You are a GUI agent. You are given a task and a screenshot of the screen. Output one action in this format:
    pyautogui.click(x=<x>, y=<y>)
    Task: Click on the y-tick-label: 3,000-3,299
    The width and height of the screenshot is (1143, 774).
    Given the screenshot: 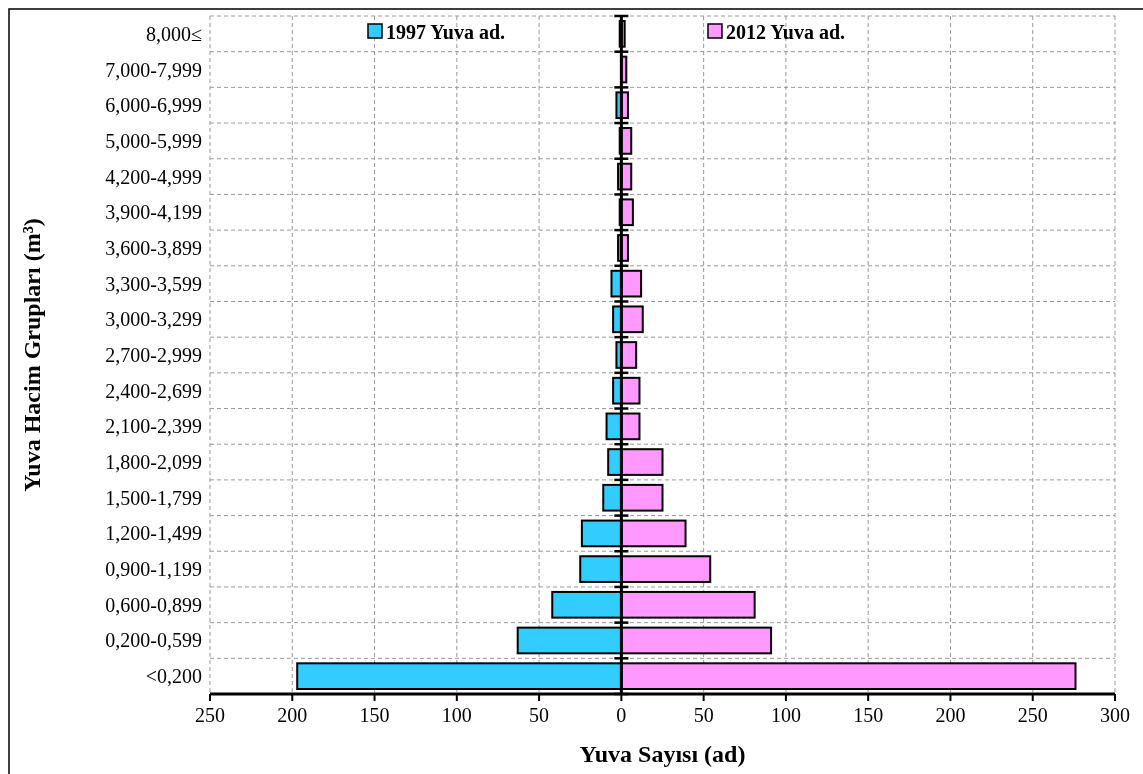 What is the action you would take?
    pyautogui.click(x=153, y=319)
    